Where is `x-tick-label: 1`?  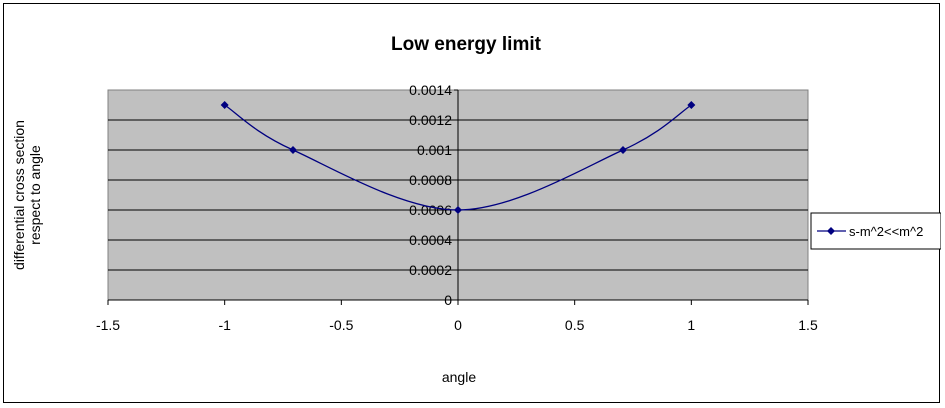
x-tick-label: 1 is located at coordinates (691, 325).